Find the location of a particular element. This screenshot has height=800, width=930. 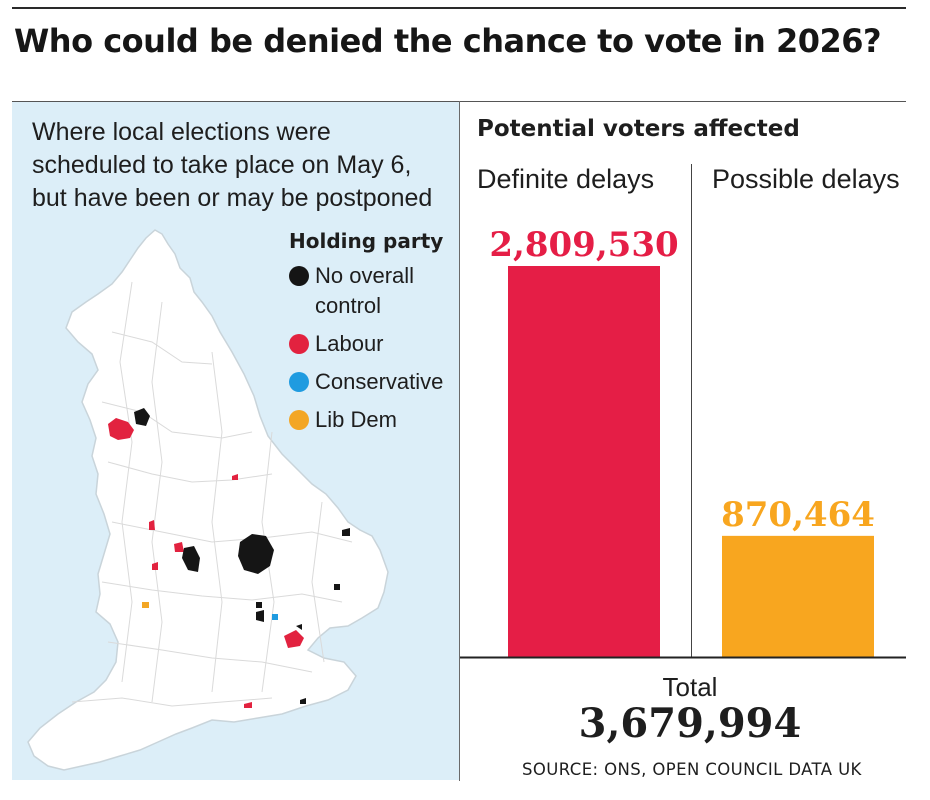

legend-item-lib-dem: Lib Dem is located at coordinates (374, 420).